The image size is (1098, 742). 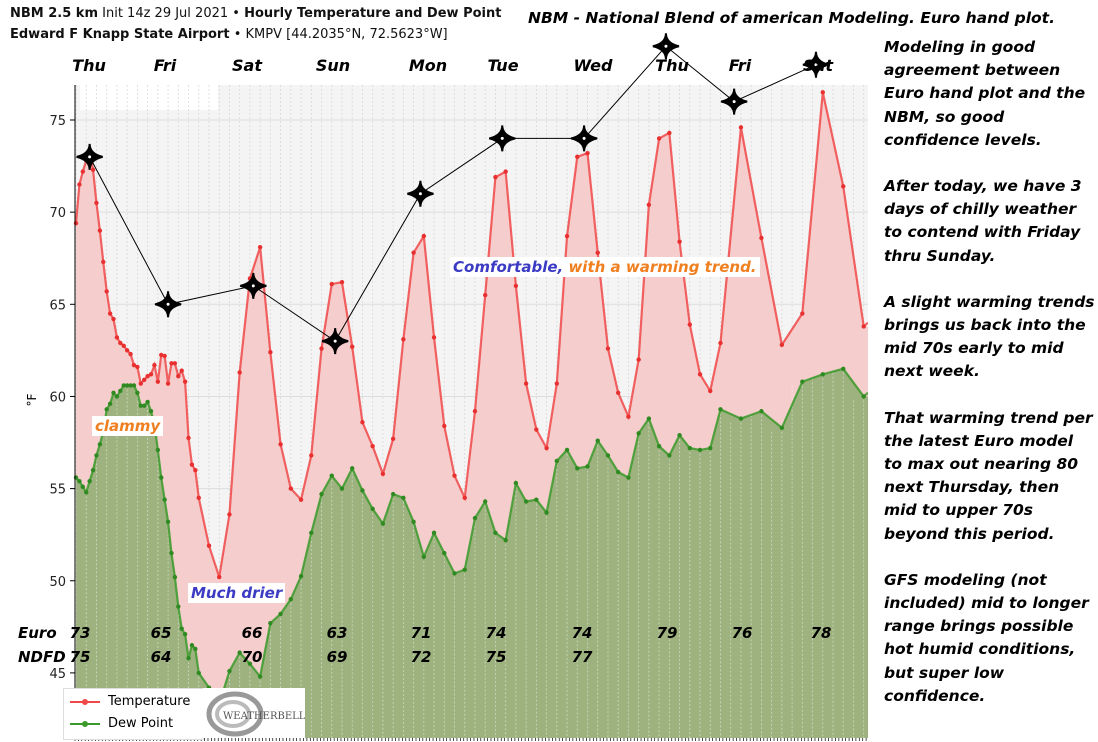 What do you see at coordinates (57, 121) in the screenshot?
I see `y-tick-label: 75` at bounding box center [57, 121].